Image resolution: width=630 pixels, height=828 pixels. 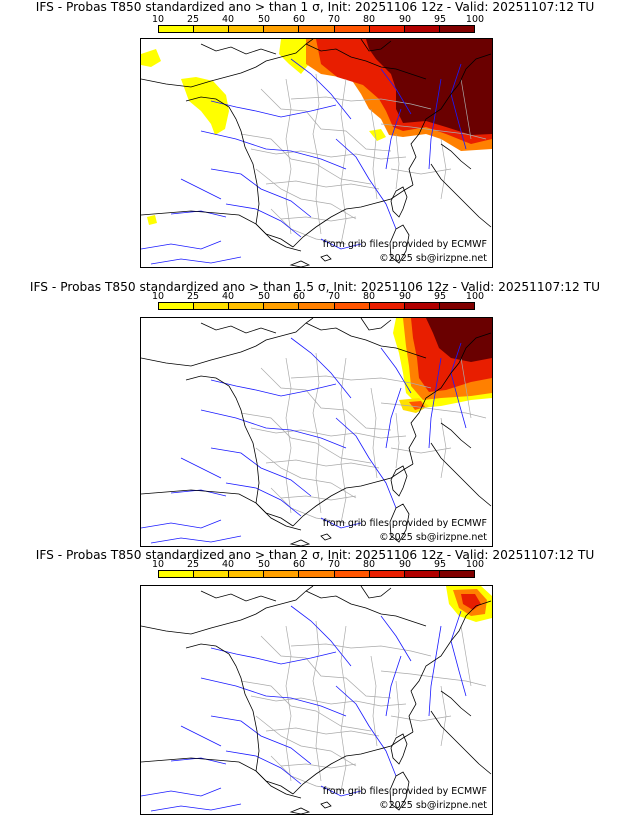 What do you see at coordinates (152, 220) in the screenshot?
I see `prob-zone-yellow-spain` at bounding box center [152, 220].